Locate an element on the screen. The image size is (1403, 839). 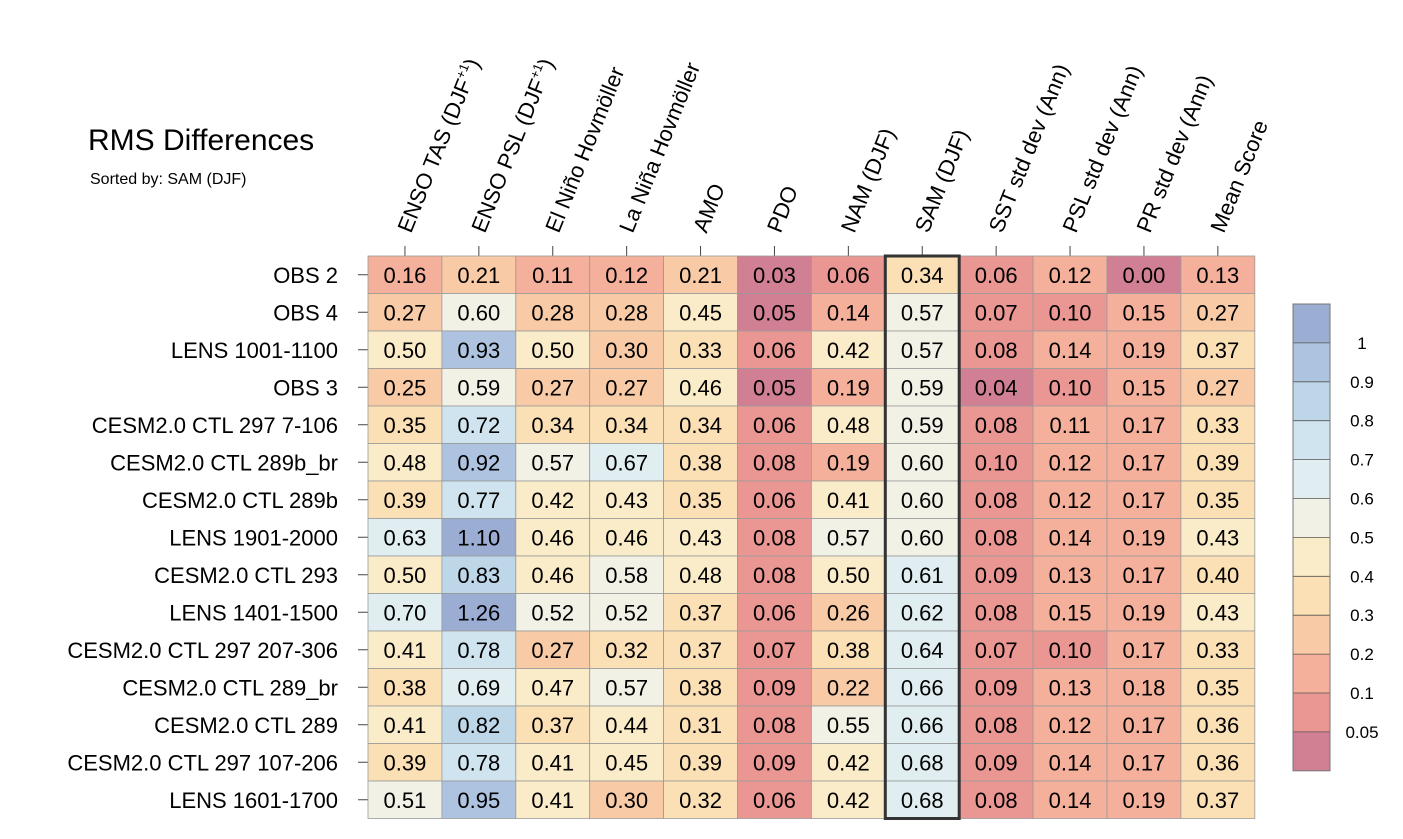
cell-value: 0.21 is located at coordinates (478, 275).